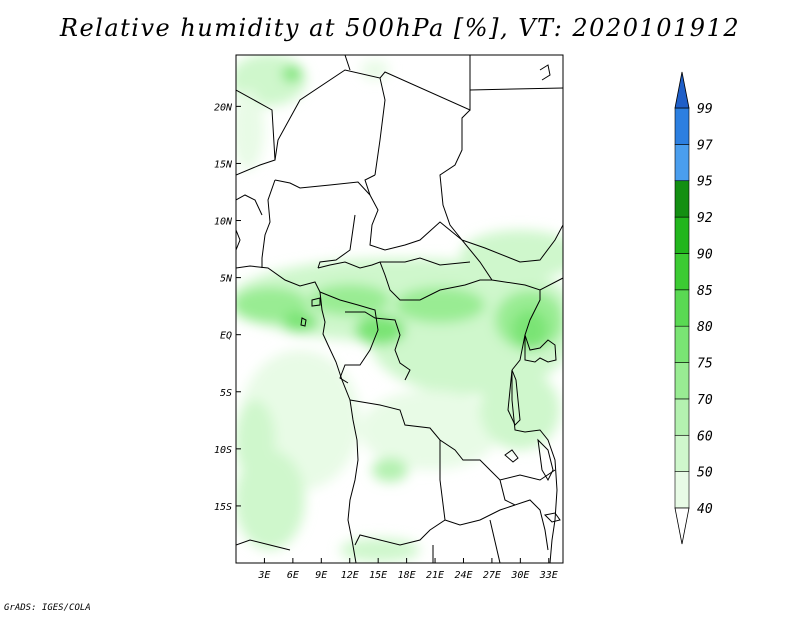  Describe the element at coordinates (492, 575) in the screenshot. I see `lon-tick-label: 27E` at that location.